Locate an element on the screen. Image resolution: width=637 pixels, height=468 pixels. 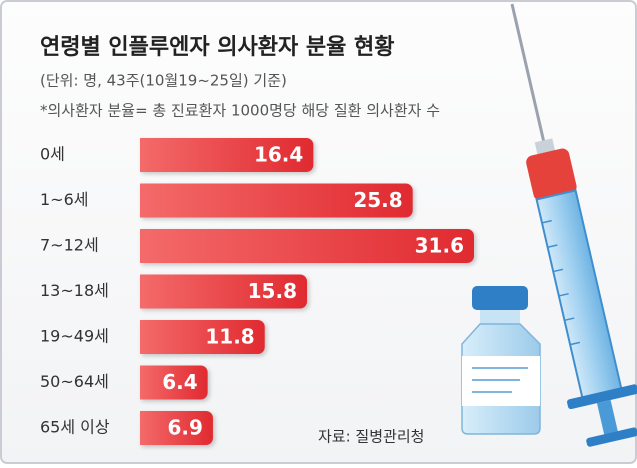
category-label: 7~12세 is located at coordinates (69, 245).